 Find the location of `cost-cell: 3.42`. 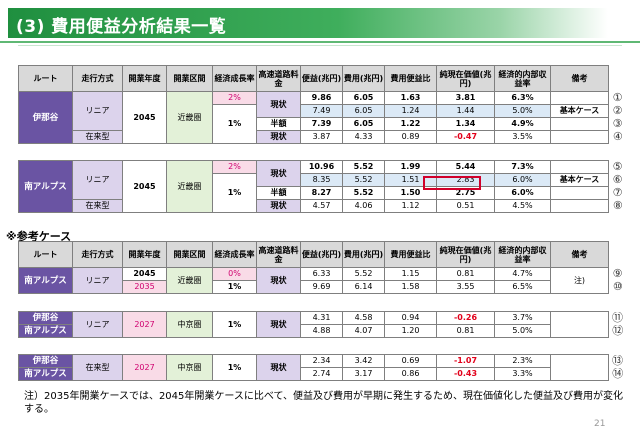

cost-cell: 3.42 is located at coordinates (363, 361).